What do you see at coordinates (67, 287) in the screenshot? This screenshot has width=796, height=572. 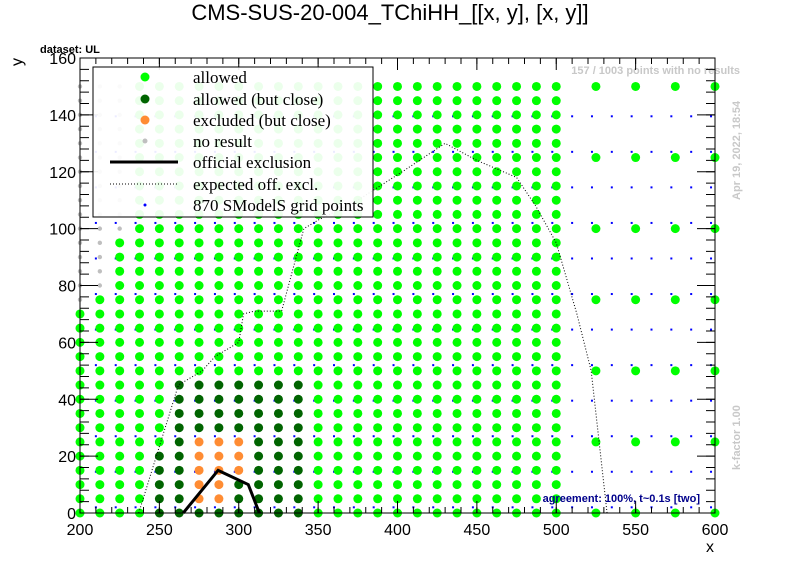 I see `y-tick-label: 80` at bounding box center [67, 287].